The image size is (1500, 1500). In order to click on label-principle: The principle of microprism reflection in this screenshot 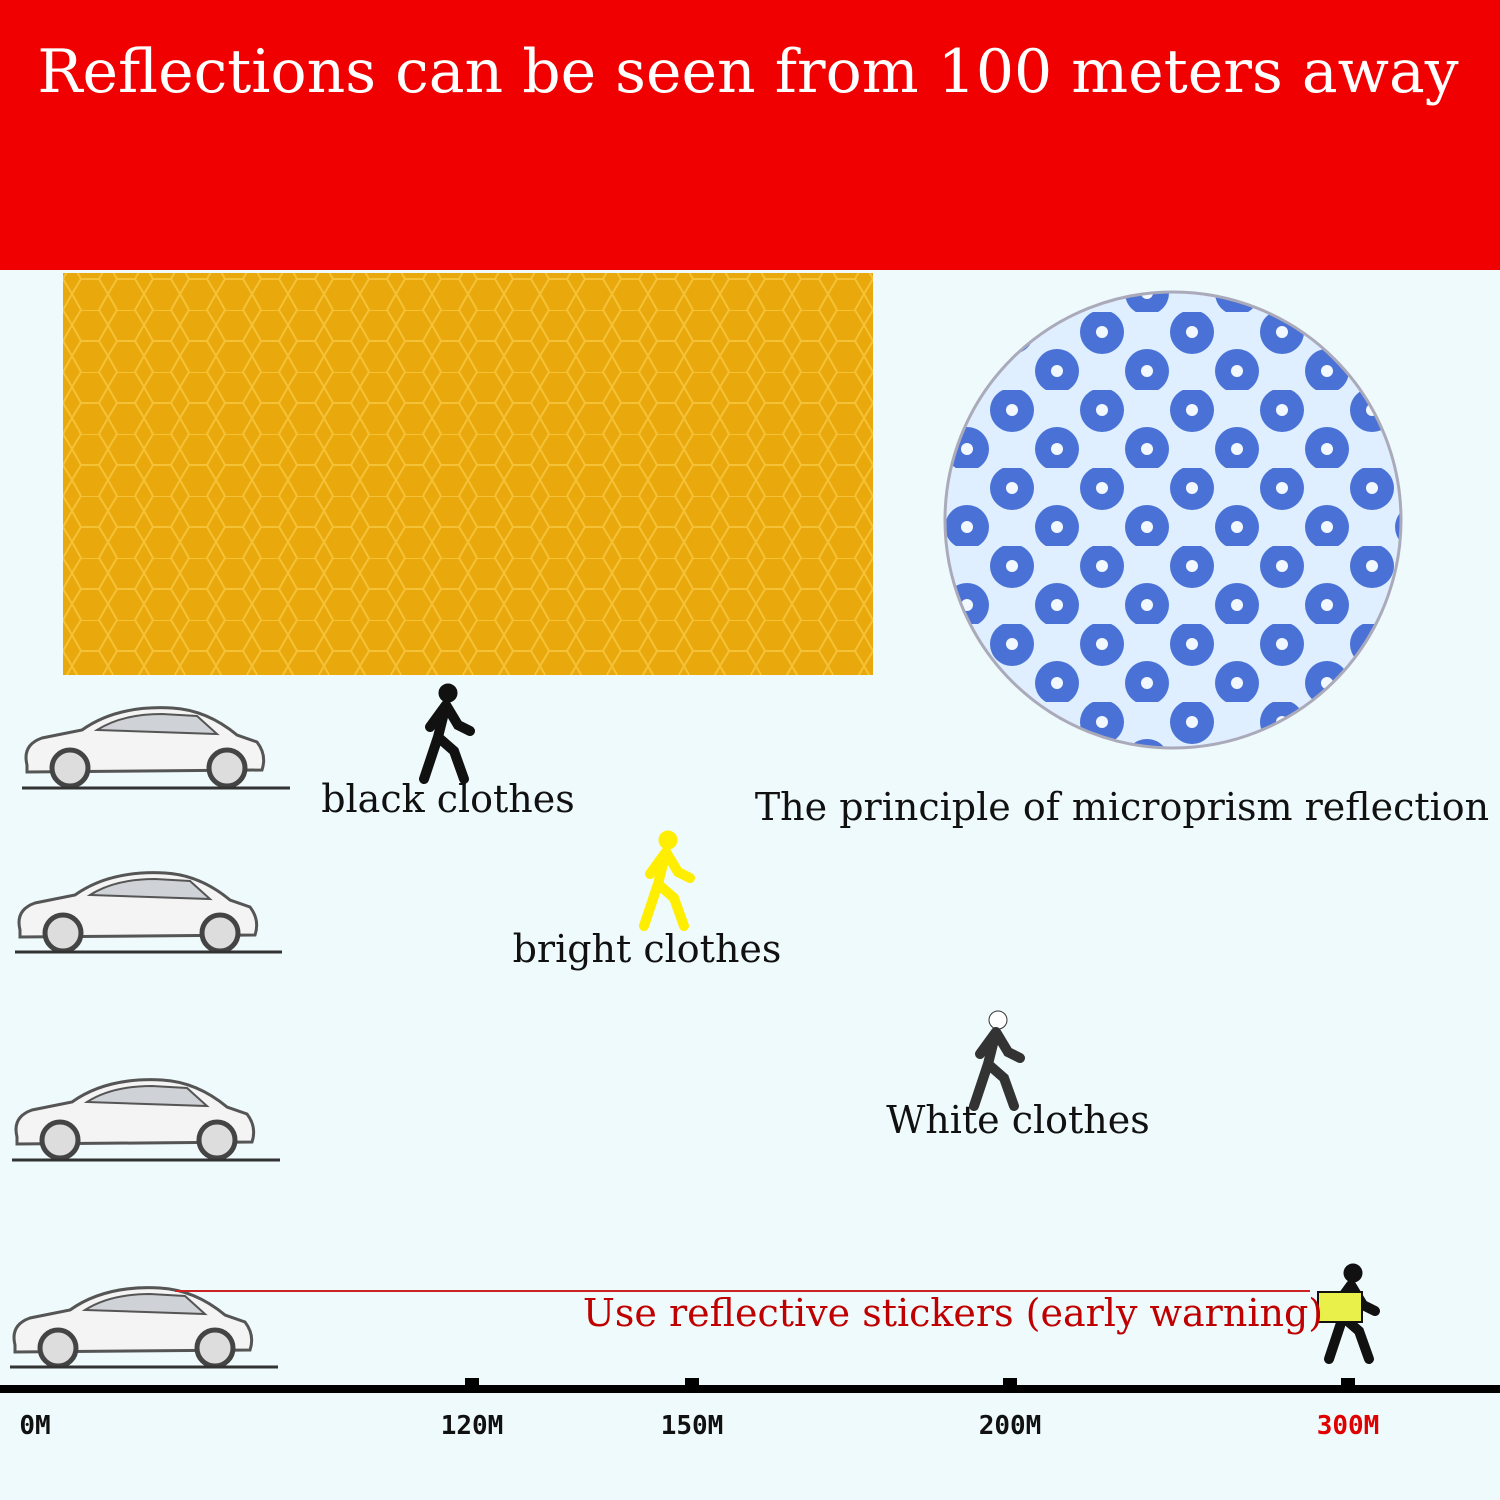, I will do `click(1122, 807)`.